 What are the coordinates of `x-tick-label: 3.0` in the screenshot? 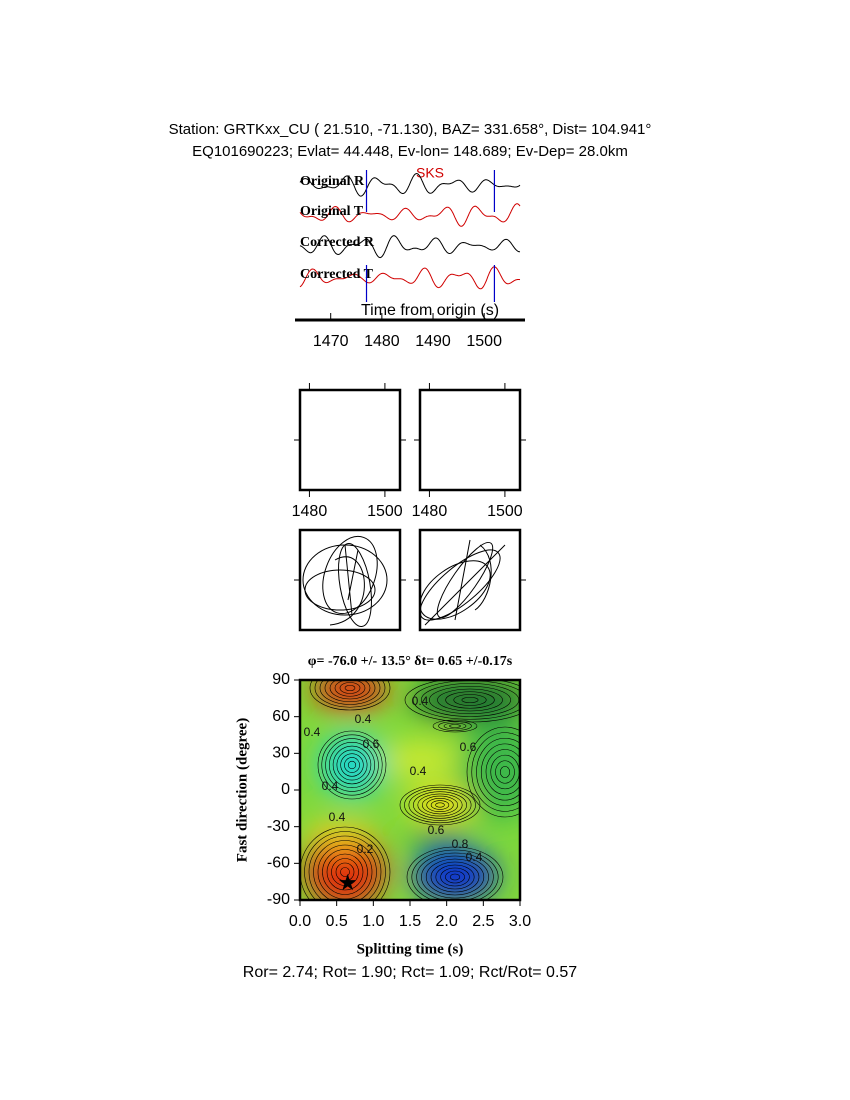 It's located at (520, 921).